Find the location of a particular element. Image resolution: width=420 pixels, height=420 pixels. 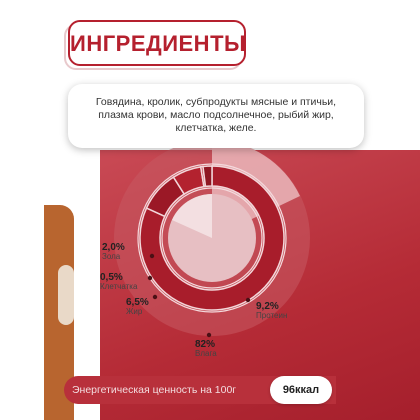

chart-slices is located at coordinates (212, 238).